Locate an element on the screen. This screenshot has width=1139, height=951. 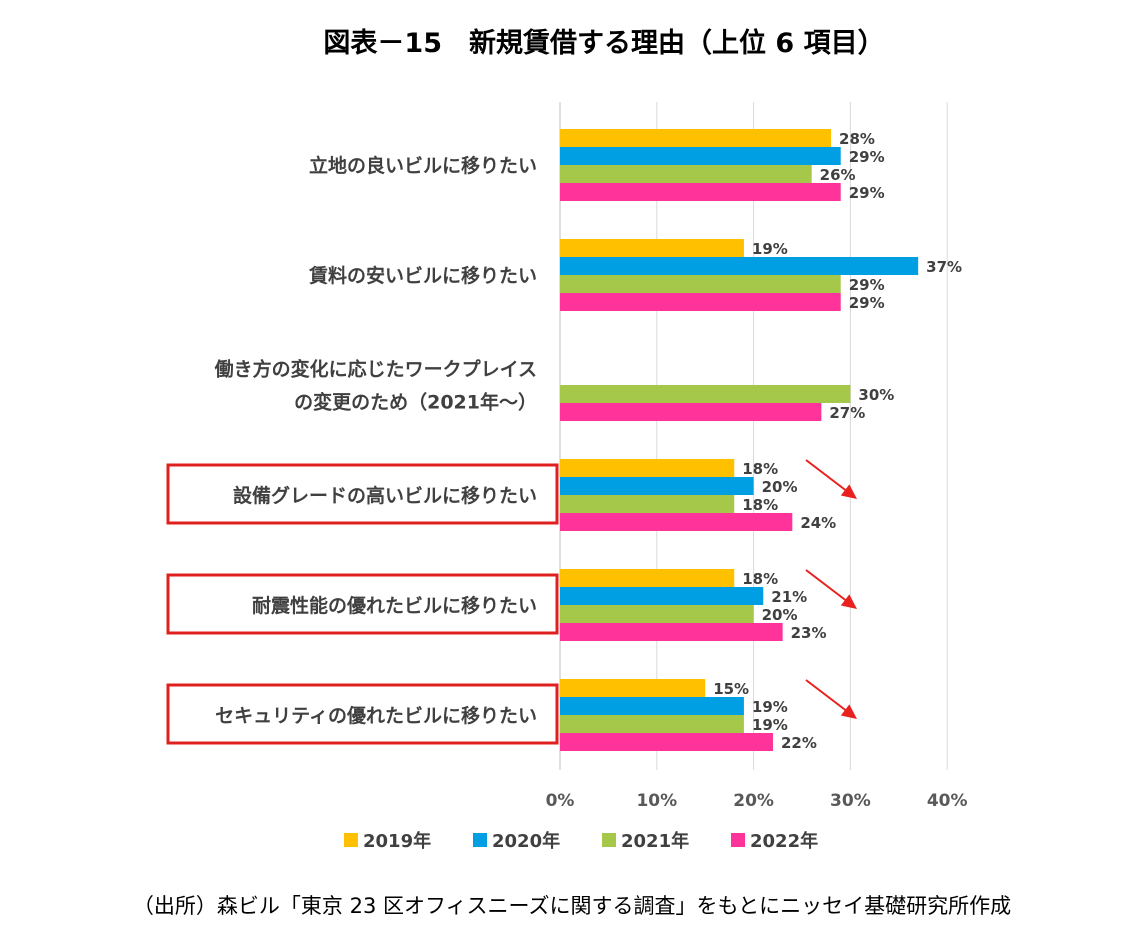
x-tick-label: 40% is located at coordinates (947, 801).